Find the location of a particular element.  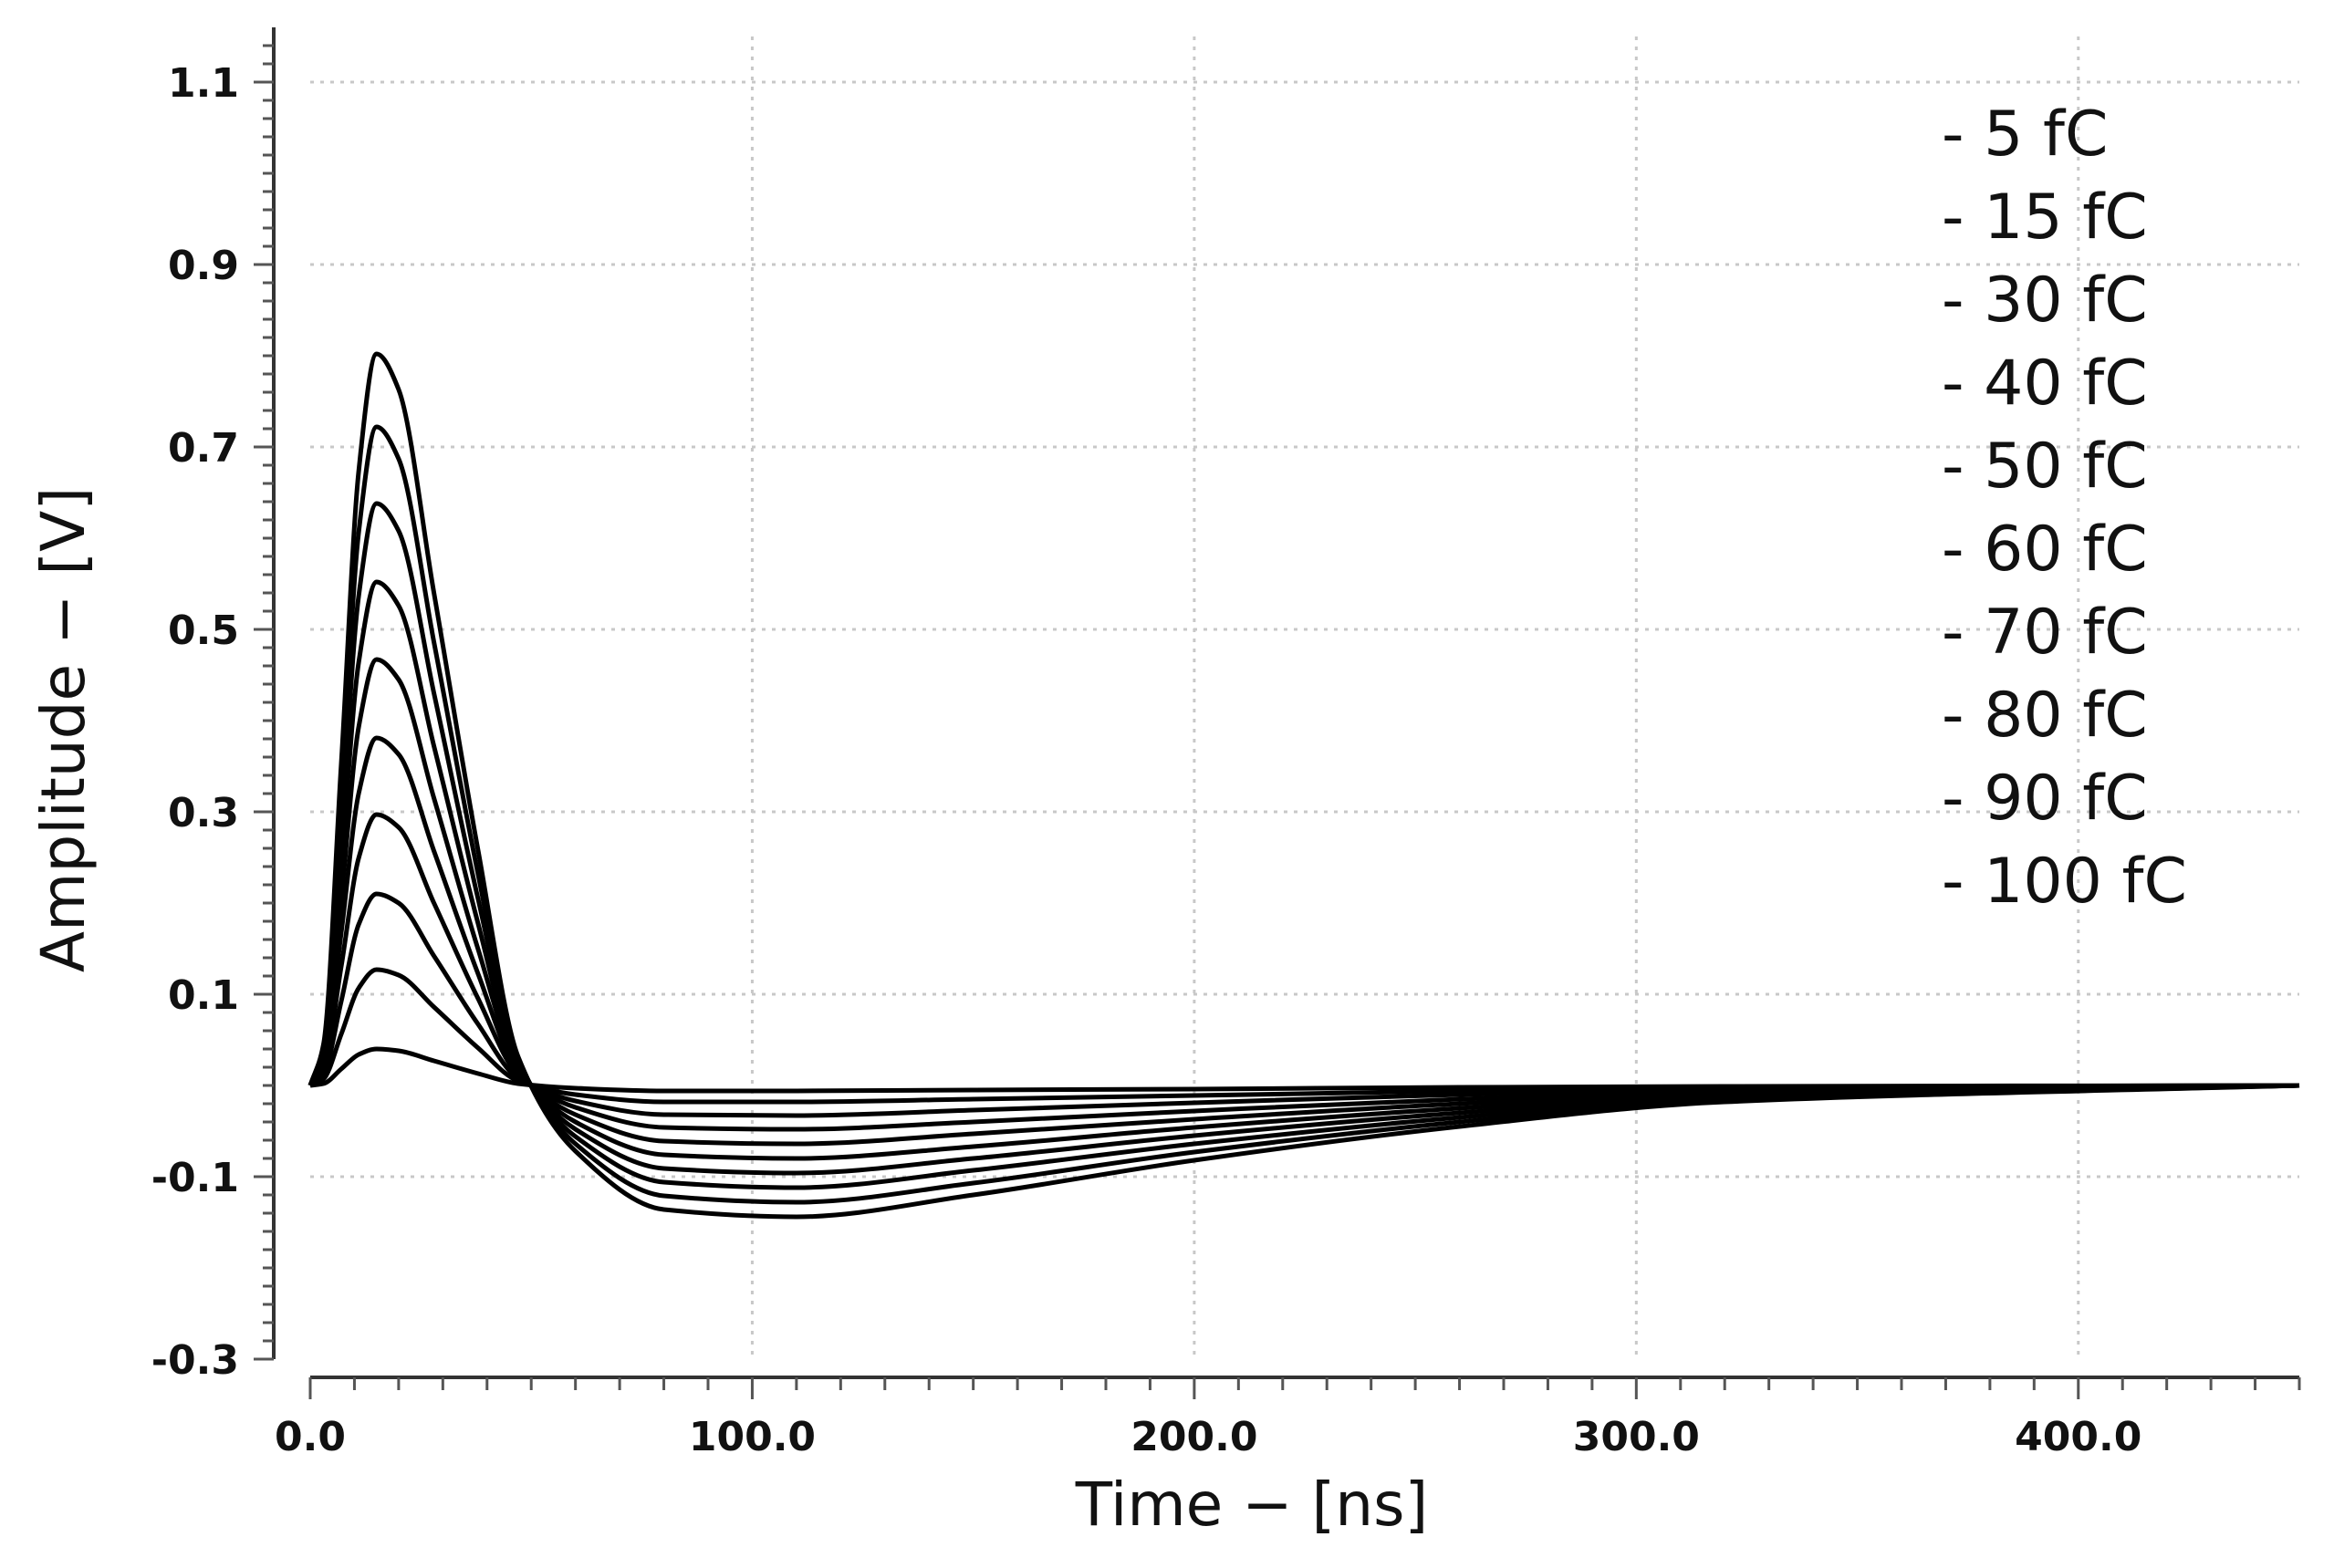

x-tick-label: 100.0 is located at coordinates (752, 1437).